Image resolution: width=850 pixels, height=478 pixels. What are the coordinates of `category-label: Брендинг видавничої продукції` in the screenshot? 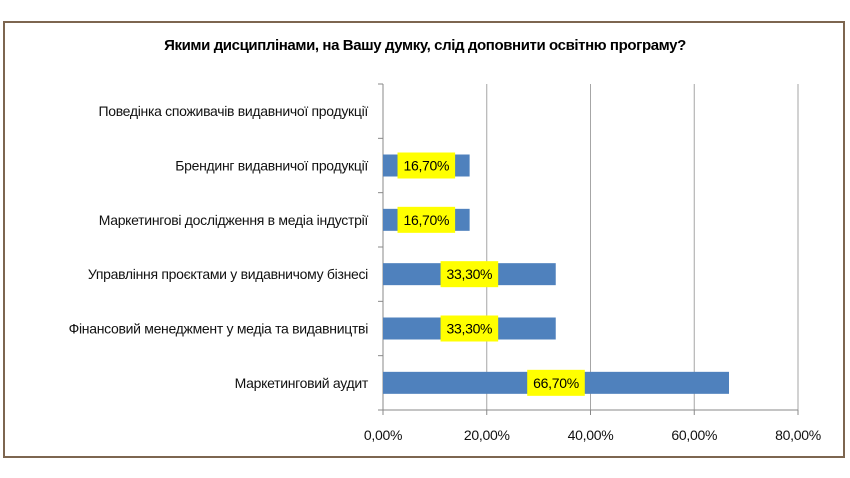 It's located at (271, 166).